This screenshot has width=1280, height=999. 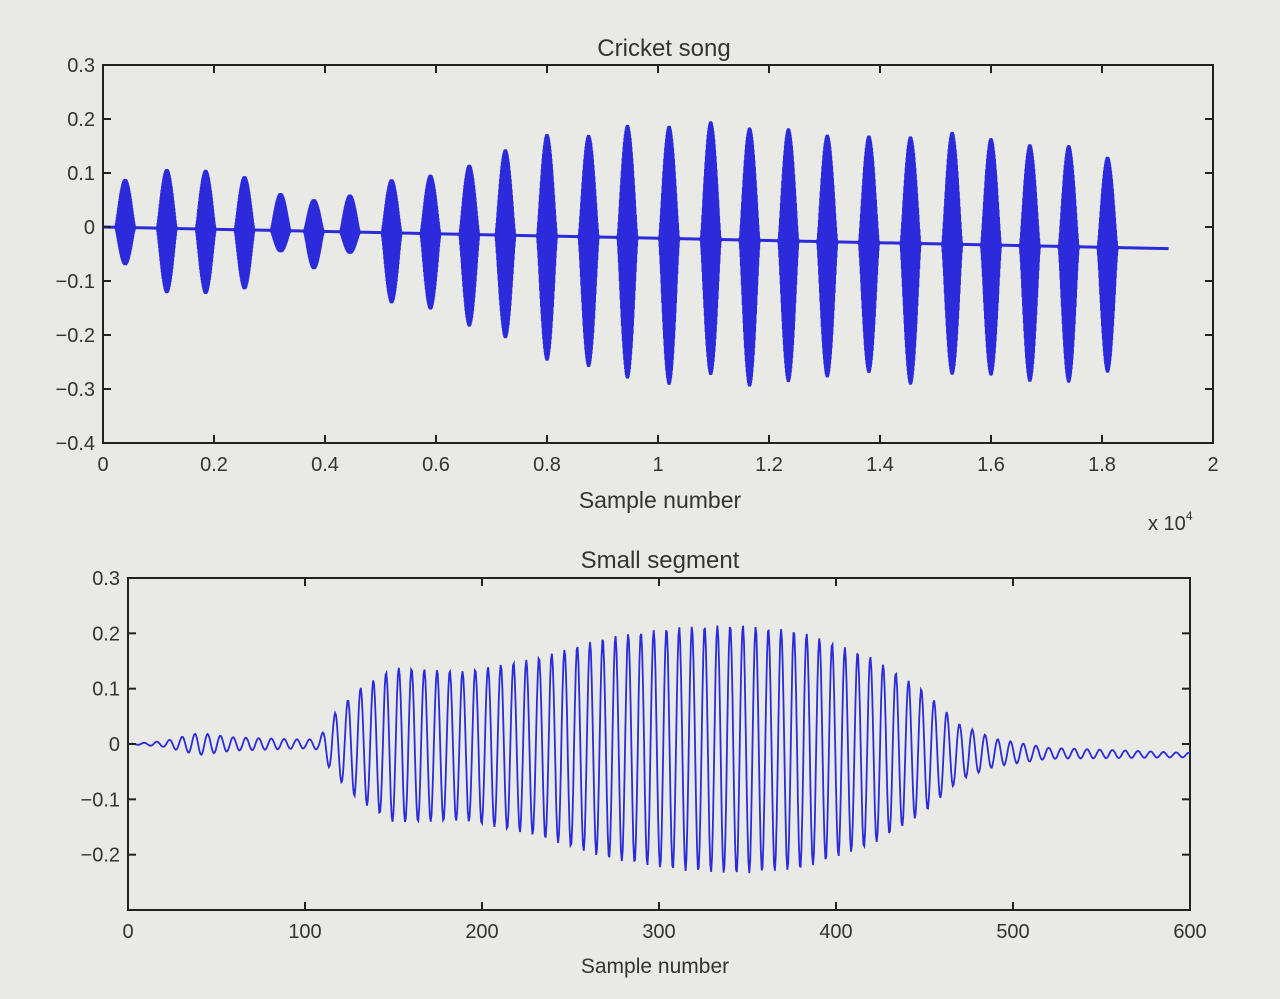 I want to click on x-tick-label: 300, so click(x=658, y=932).